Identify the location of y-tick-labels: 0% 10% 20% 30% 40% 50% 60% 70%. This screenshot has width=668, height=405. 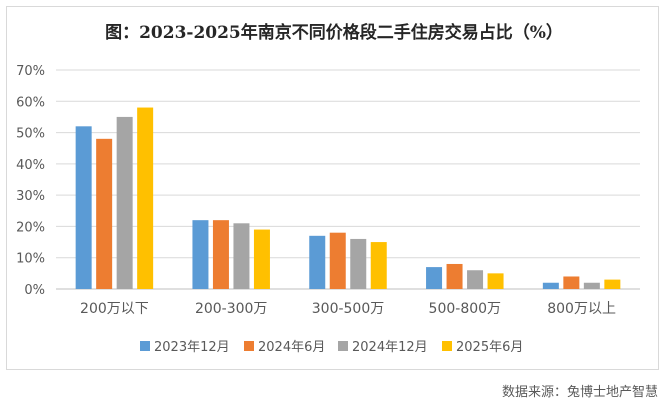
(30, 181).